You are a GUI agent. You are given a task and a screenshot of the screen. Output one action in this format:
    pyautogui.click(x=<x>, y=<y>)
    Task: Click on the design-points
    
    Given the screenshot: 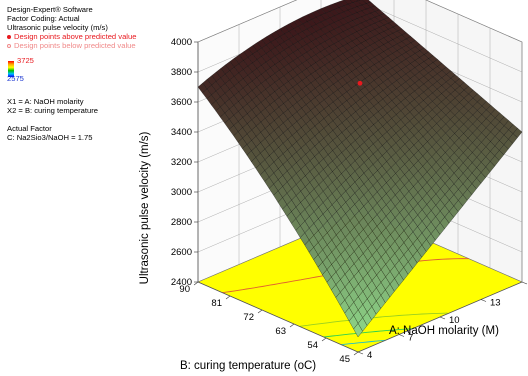 What is the action you would take?
    pyautogui.click(x=360, y=83)
    